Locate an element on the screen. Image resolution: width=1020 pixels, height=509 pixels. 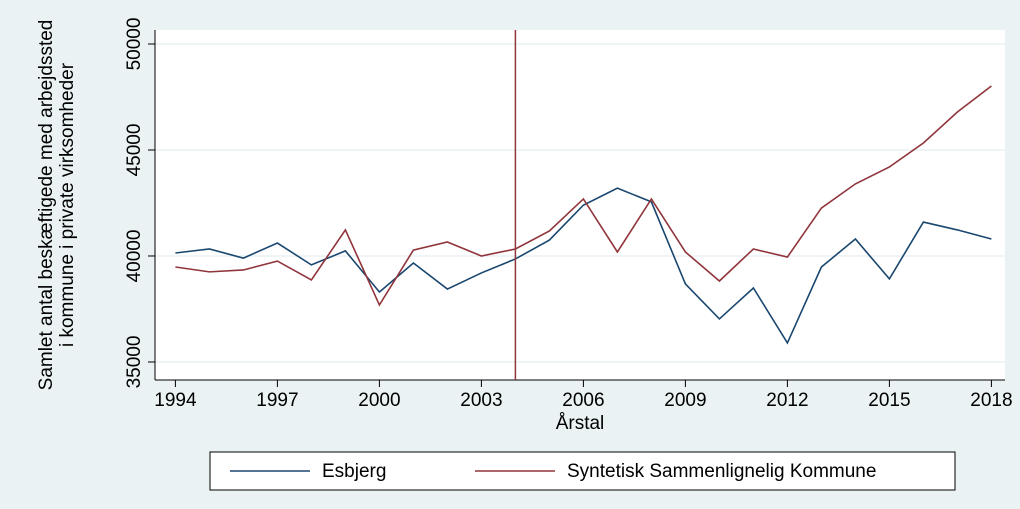
y-axis-title: i kommune i private virksomheder is located at coordinates (67, 204).